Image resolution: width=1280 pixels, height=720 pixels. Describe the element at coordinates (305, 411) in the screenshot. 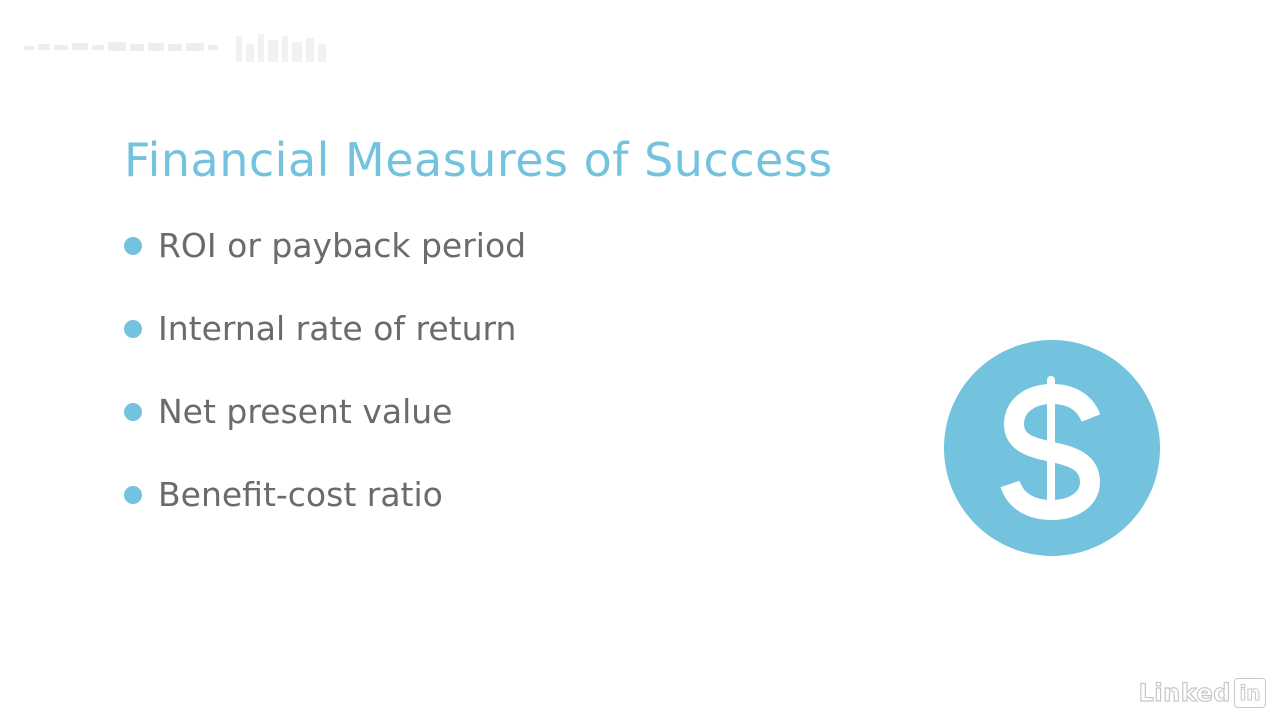

I see `bullet-text-npv: Net present value` at that location.